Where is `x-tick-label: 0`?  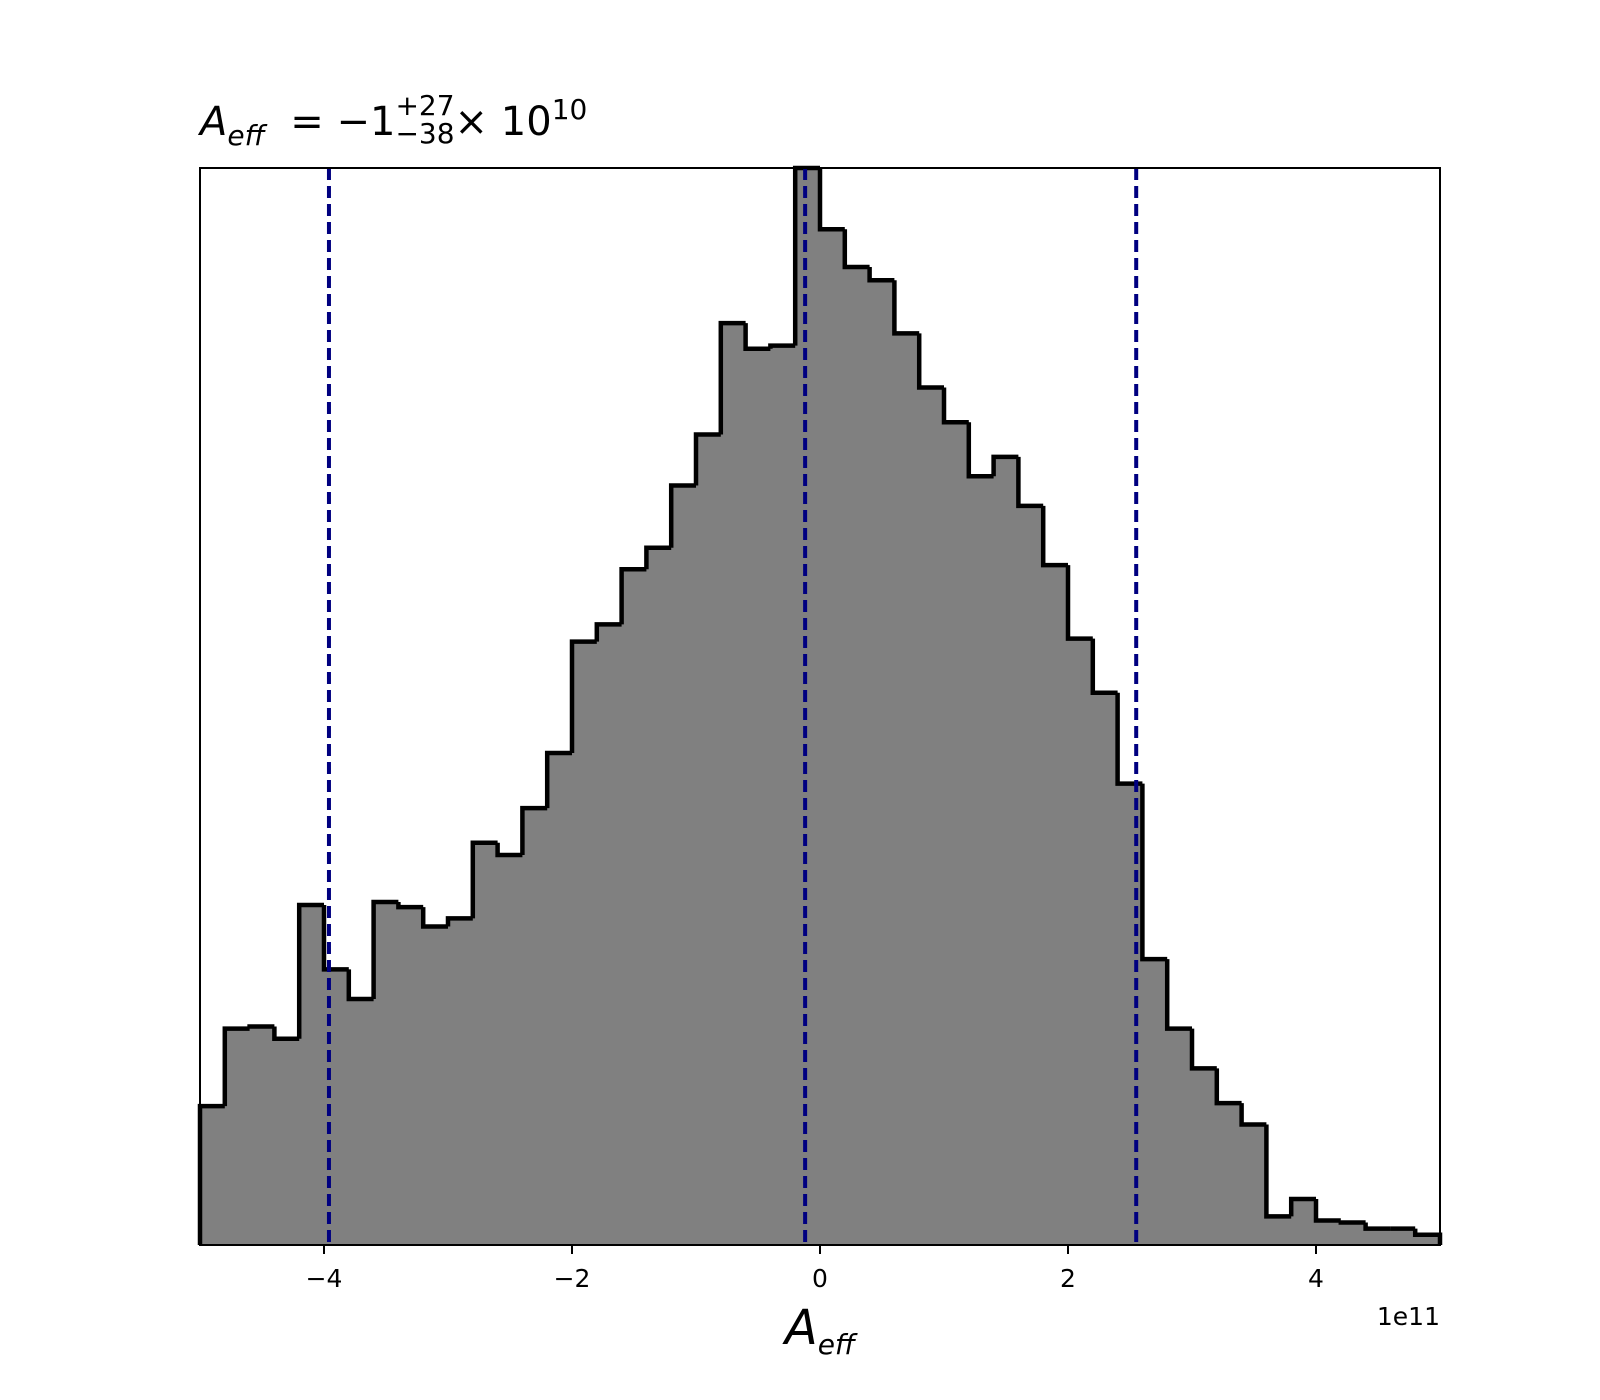 x-tick-label: 0 is located at coordinates (820, 1278).